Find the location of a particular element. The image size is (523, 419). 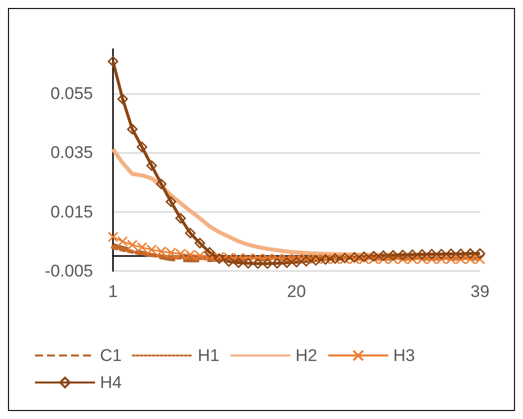

x-tick-label: 1 is located at coordinates (113, 291).